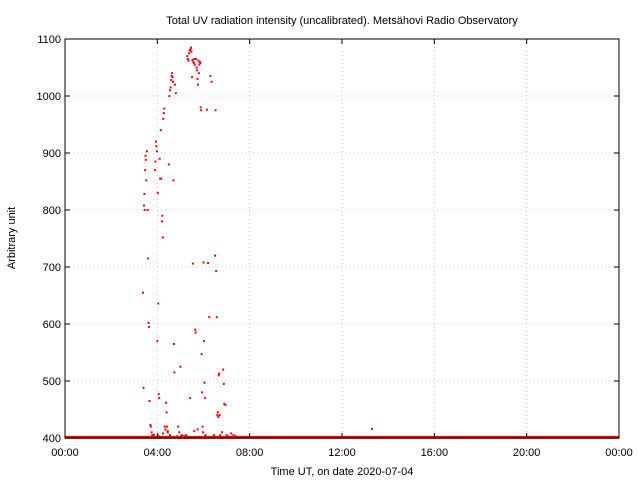 The width and height of the screenshot is (640, 480). Describe the element at coordinates (52, 268) in the screenshot. I see `y-tick-label: 700` at that location.